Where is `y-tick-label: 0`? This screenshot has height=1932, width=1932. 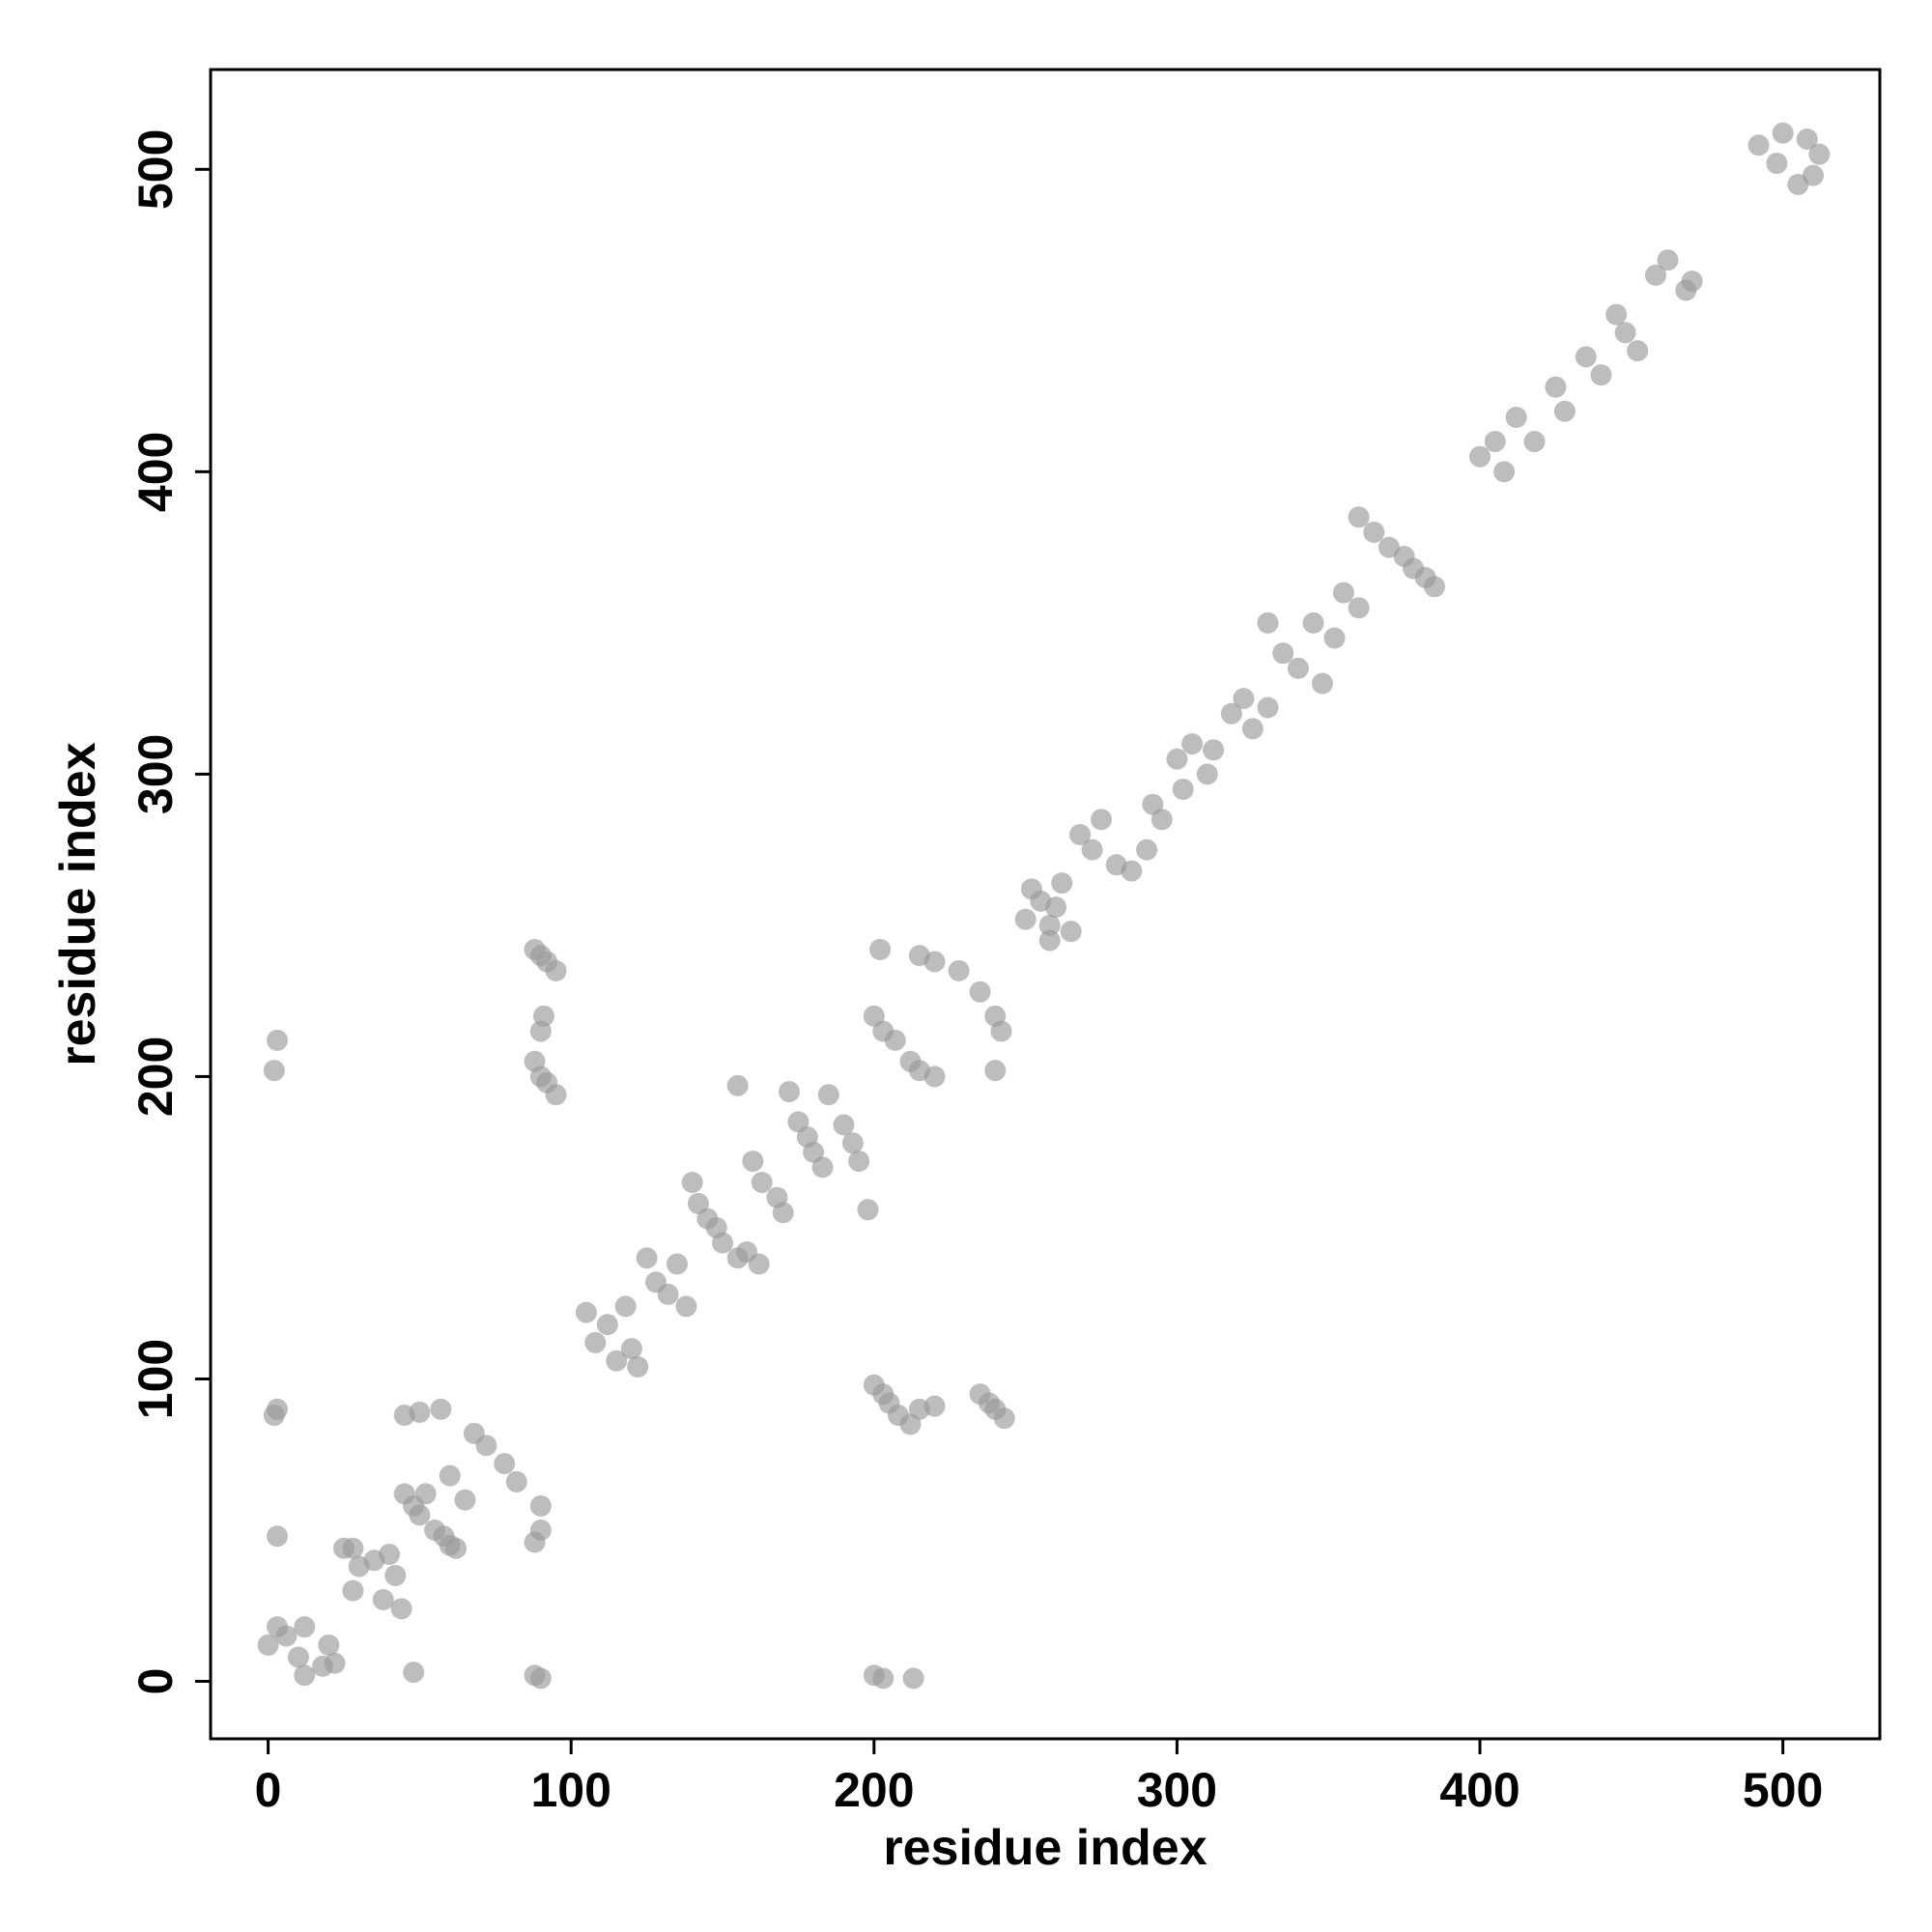 y-tick-label: 0 is located at coordinates (155, 1681).